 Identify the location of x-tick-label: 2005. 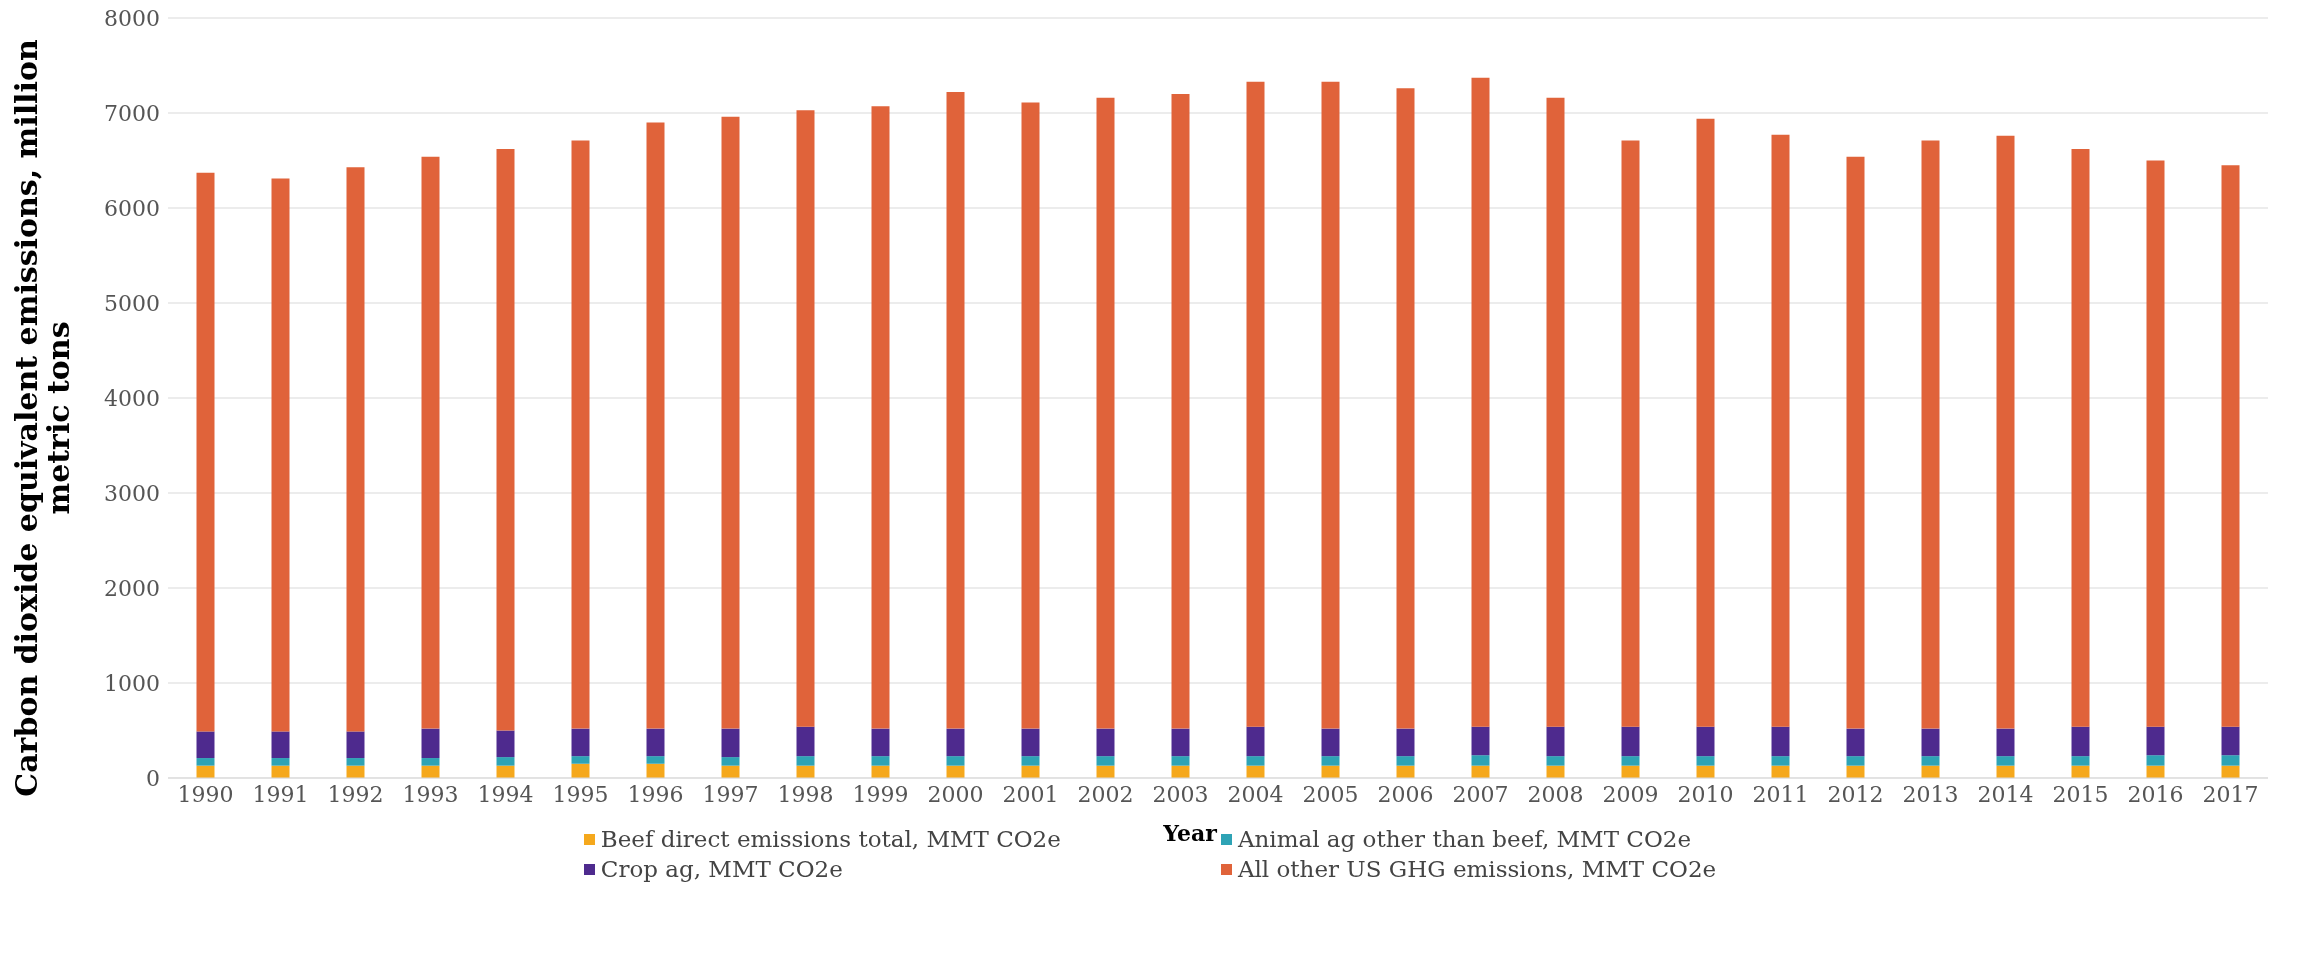
(1330, 794).